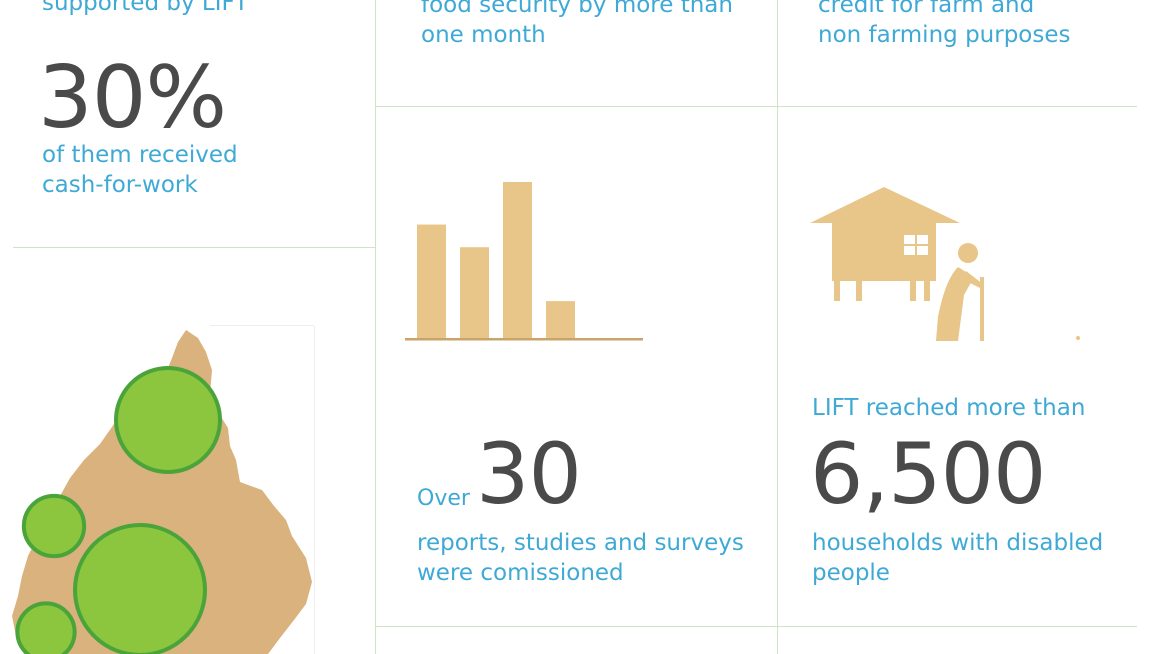 This screenshot has width=1170, height=654. I want to click on cell-top-text: supported by LIFT, so click(145, 8).